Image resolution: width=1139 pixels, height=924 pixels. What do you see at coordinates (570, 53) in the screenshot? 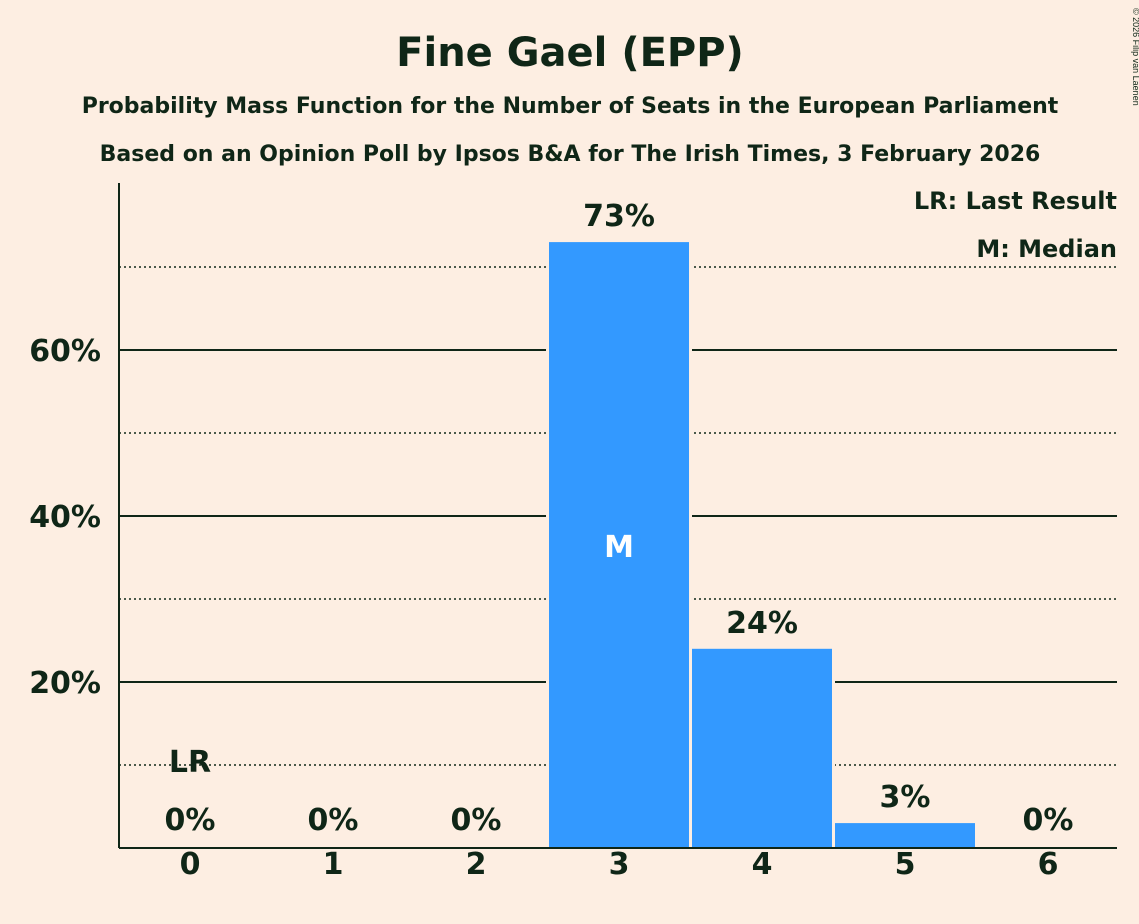
I see `chart-title: Fine Gael (EPP)` at bounding box center [570, 53].